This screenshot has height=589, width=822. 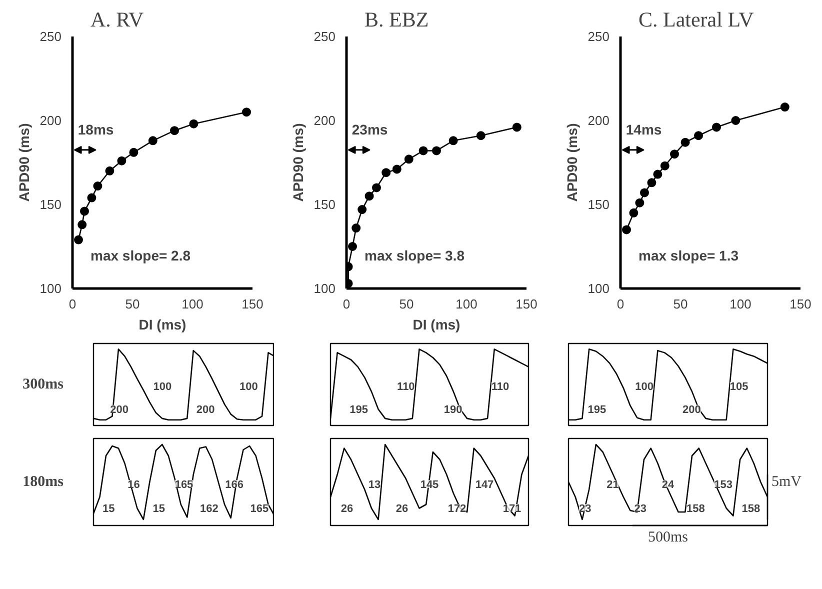 What do you see at coordinates (370, 129) in the screenshot?
I see `annotation: 23ms` at bounding box center [370, 129].